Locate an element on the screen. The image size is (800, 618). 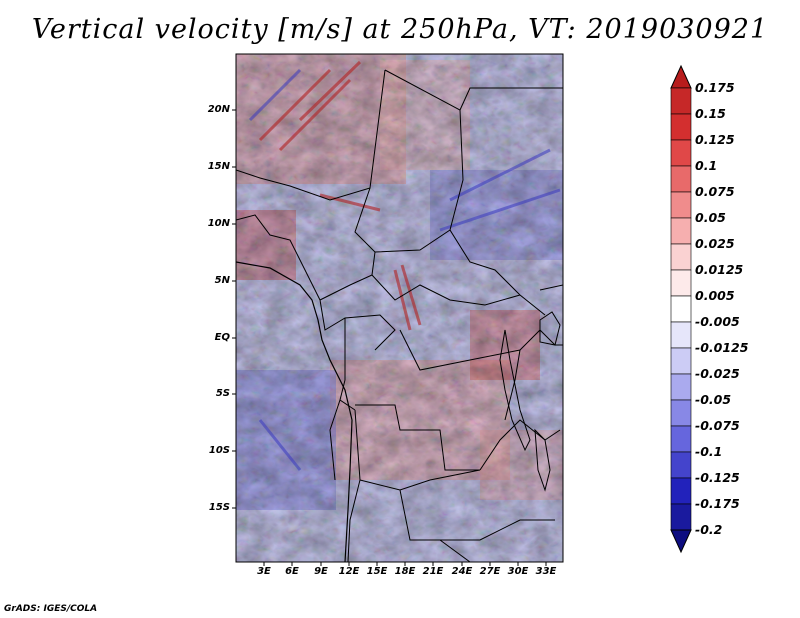
lon-tick-label: 18E is located at coordinates (405, 571).